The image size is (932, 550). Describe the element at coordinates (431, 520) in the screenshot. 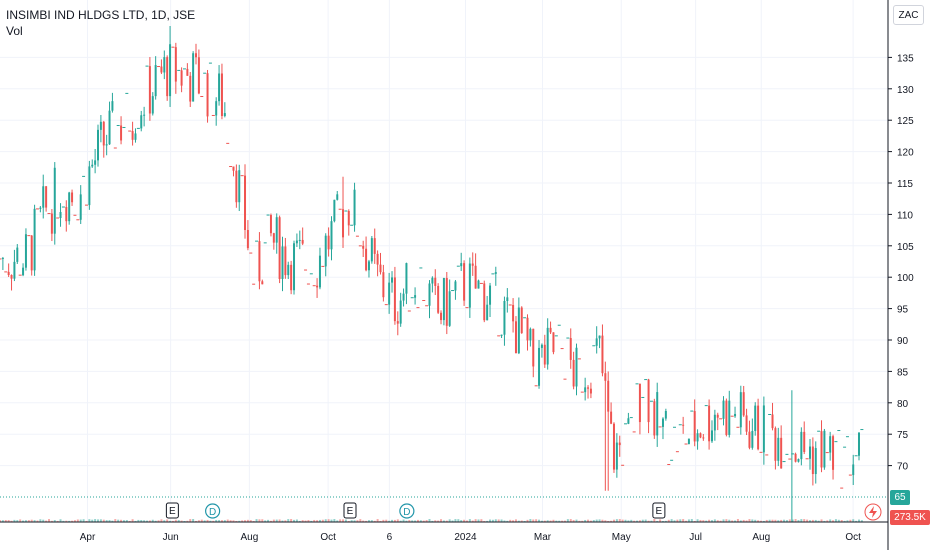

I see `volume-bars` at that location.